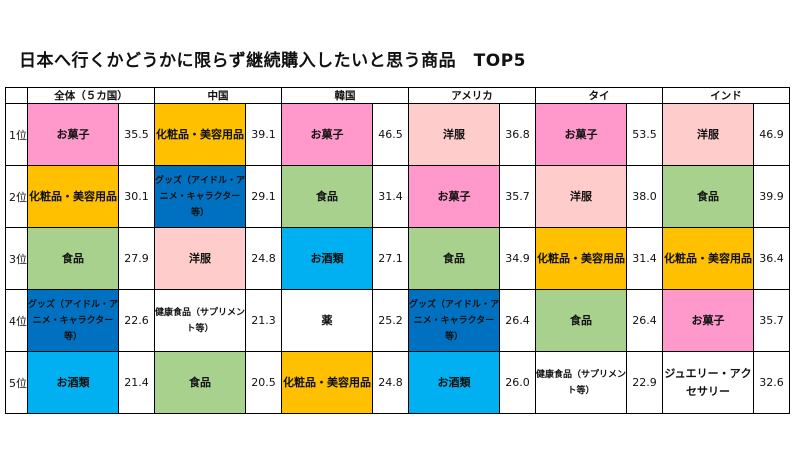 This screenshot has height=466, width=800. What do you see at coordinates (581, 382) in the screenshot?
I see `item-cell-thailand: 健康食品（サプリメント等）` at bounding box center [581, 382].